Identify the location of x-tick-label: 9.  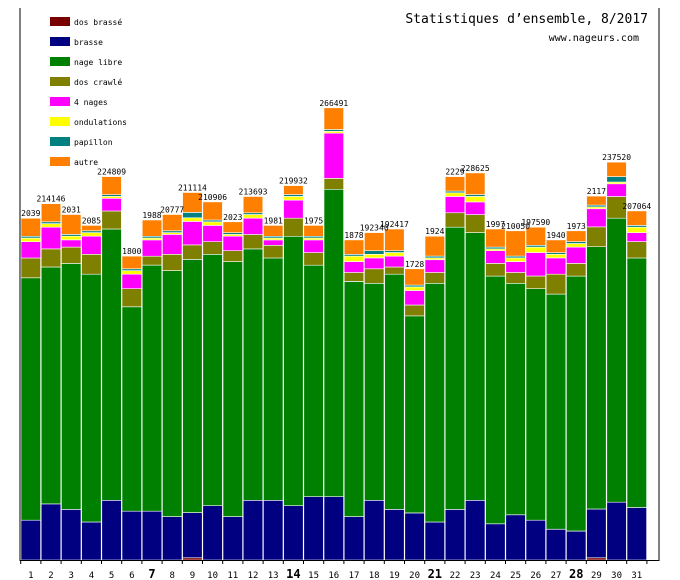
(192, 575).